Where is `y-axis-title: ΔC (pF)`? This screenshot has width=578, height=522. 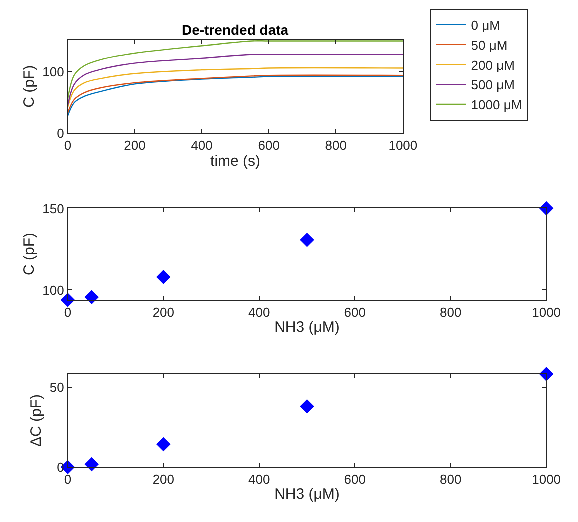 y-axis-title: ΔC (pF) is located at coordinates (37, 421).